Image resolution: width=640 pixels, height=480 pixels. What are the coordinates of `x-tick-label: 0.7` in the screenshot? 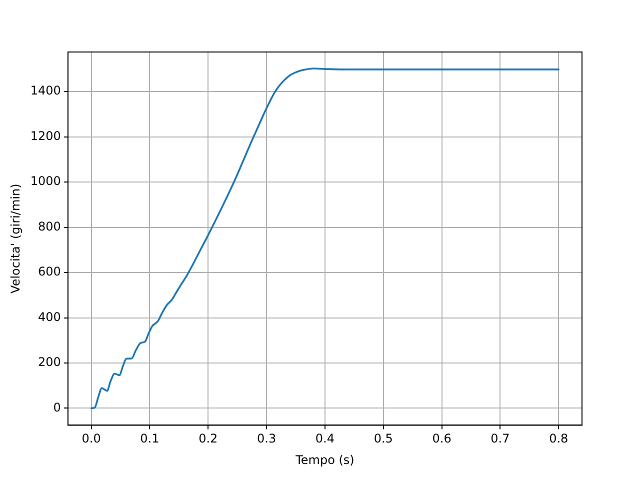 It's located at (500, 439).